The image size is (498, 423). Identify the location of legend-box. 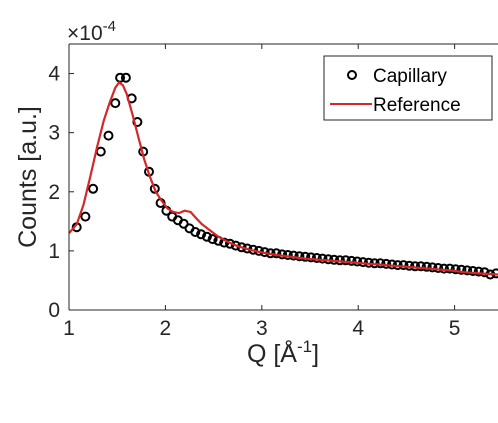
(408, 88).